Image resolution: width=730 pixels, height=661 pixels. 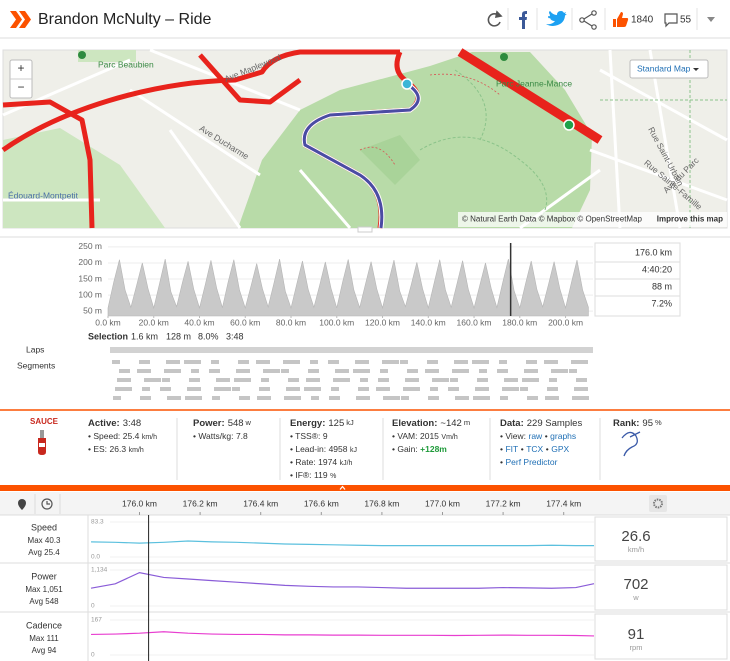 I want to click on stat-link: Perf Predictor, so click(x=531, y=462).